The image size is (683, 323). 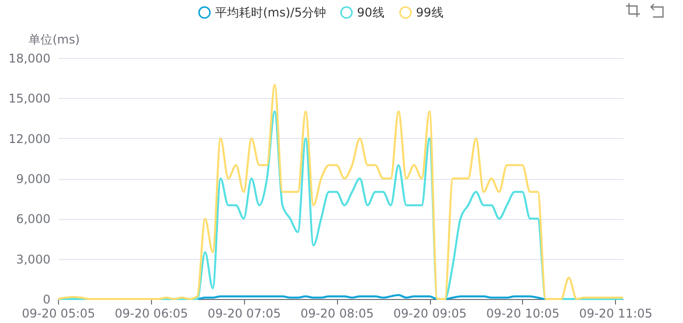 I want to click on y-tick-label: 9,000, so click(x=33, y=179).